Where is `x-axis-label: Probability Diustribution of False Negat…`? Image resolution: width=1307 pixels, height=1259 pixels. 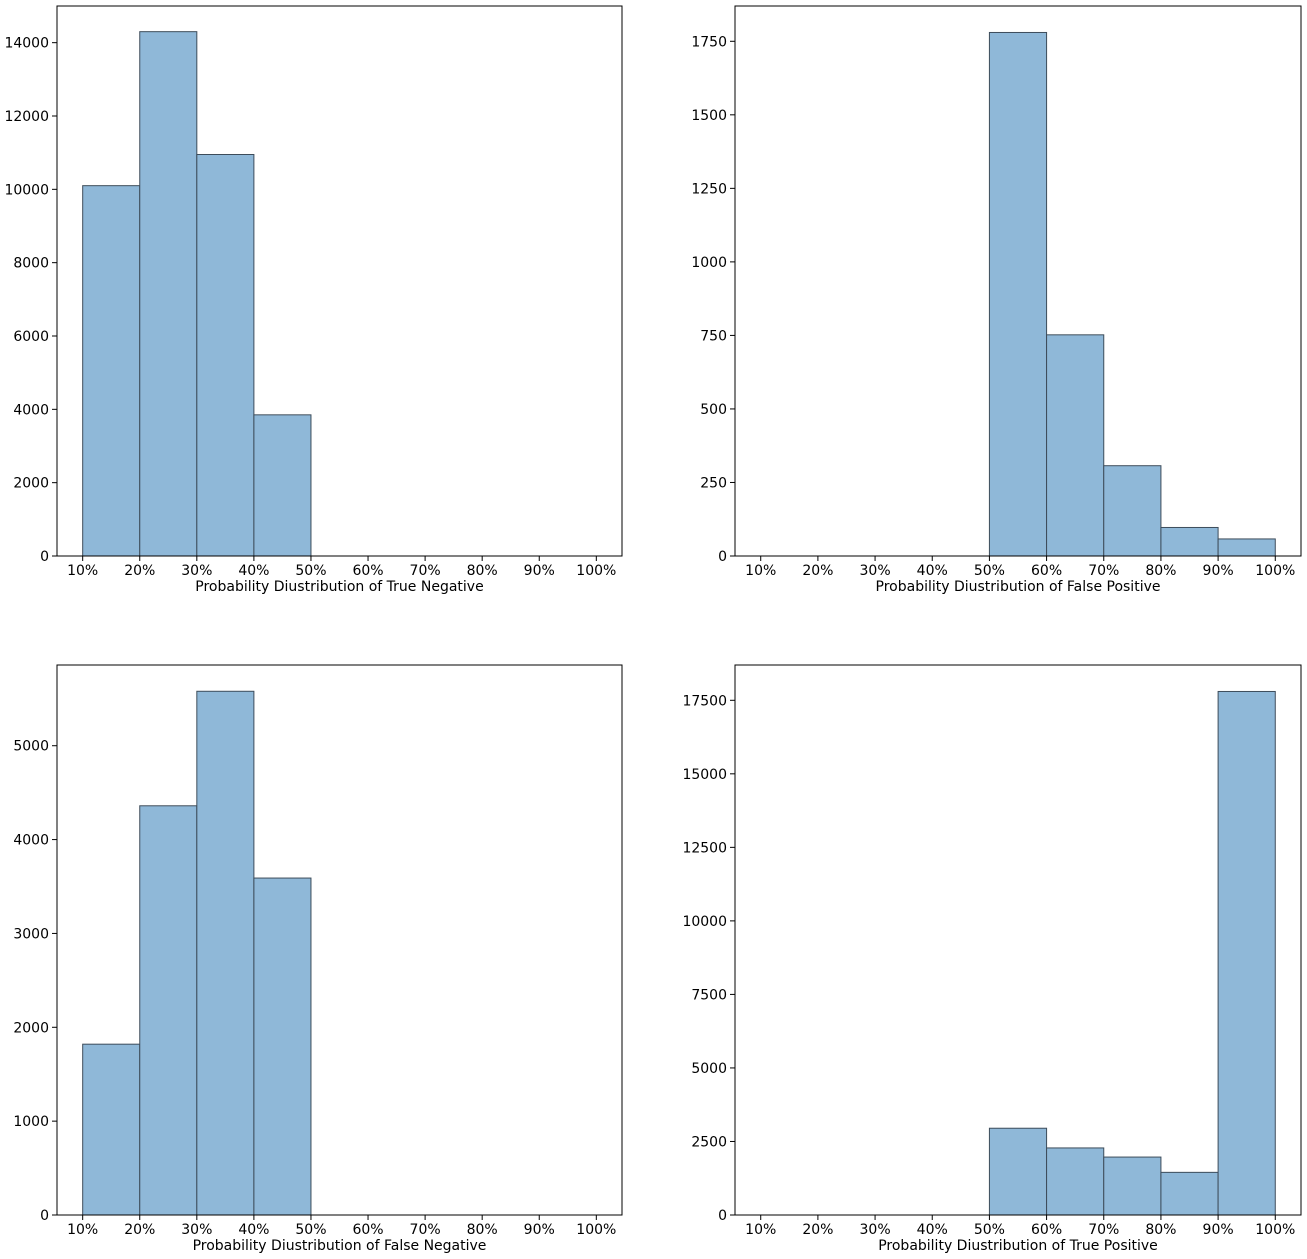
x-axis-label: Probability Diustribution of False Negat… is located at coordinates (340, 1246).